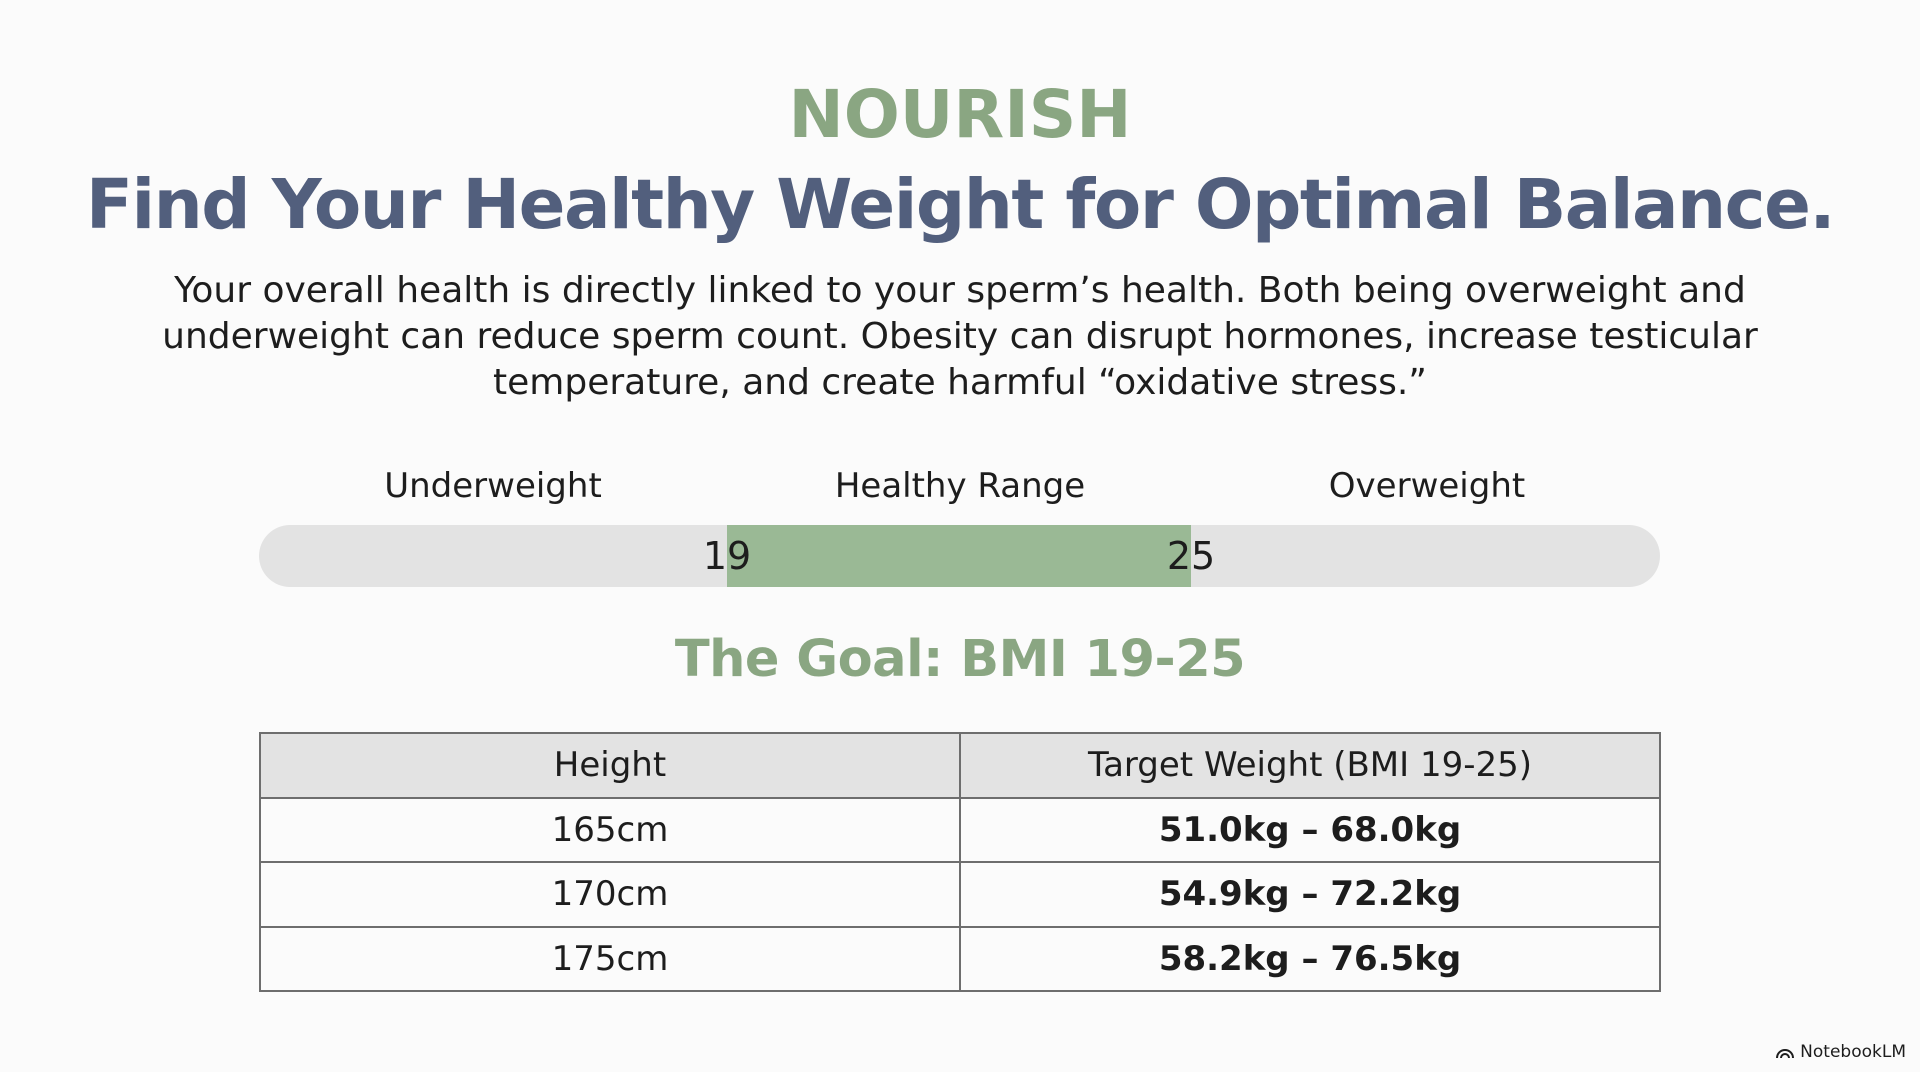 This screenshot has width=1920, height=1072. Describe the element at coordinates (1310, 829) in the screenshot. I see `weight-range-cell: 51.0kg – 68.0kg` at that location.